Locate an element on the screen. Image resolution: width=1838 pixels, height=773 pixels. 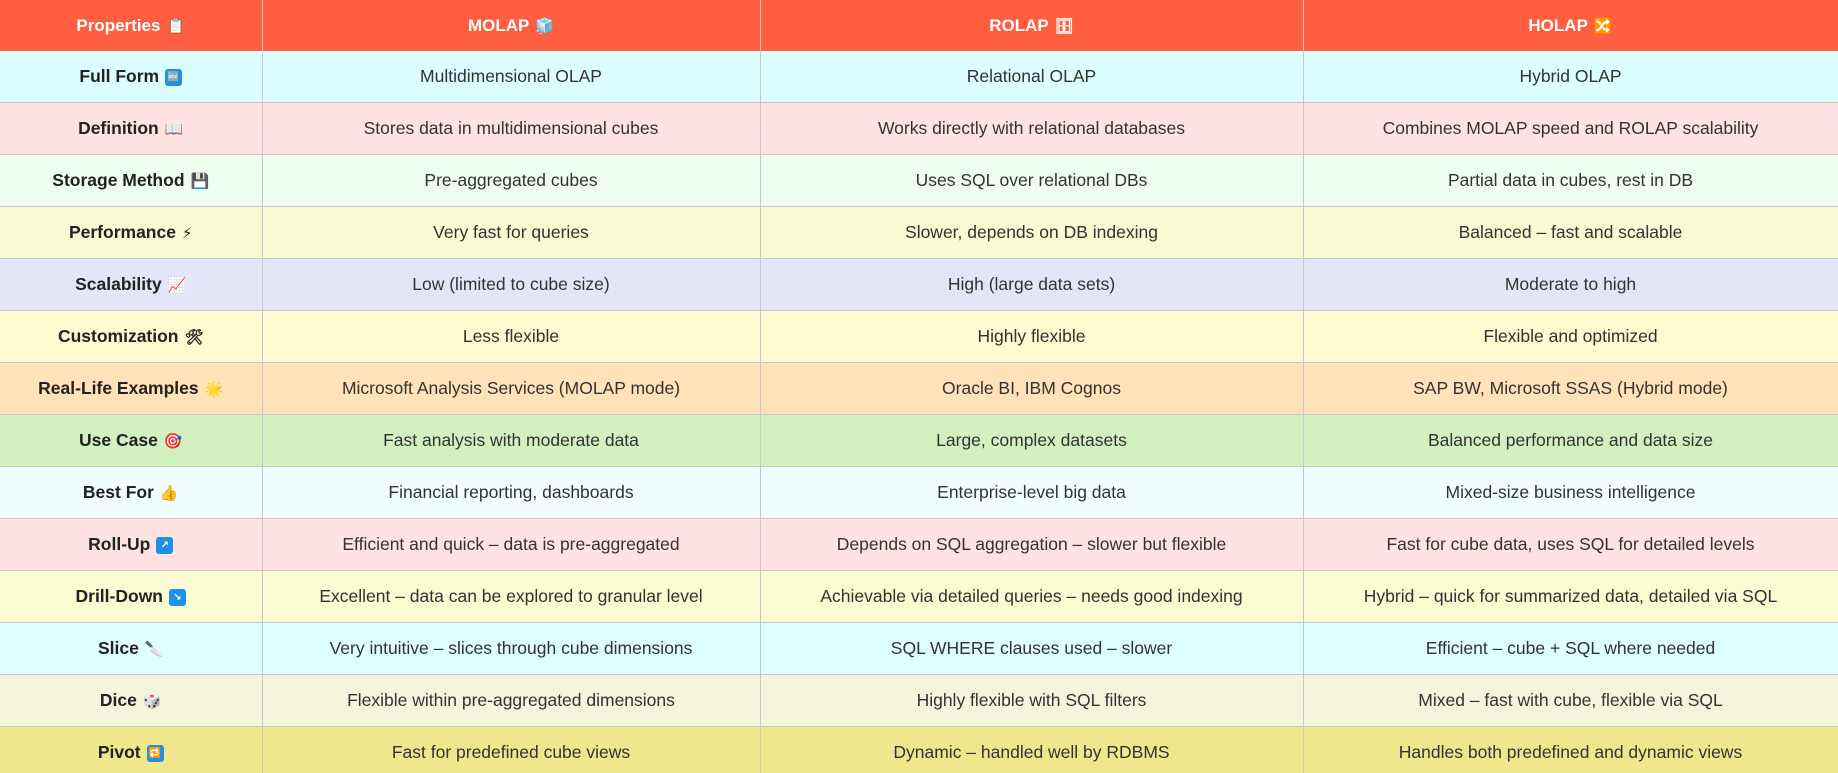
property-label: Dice is located at coordinates (118, 700).